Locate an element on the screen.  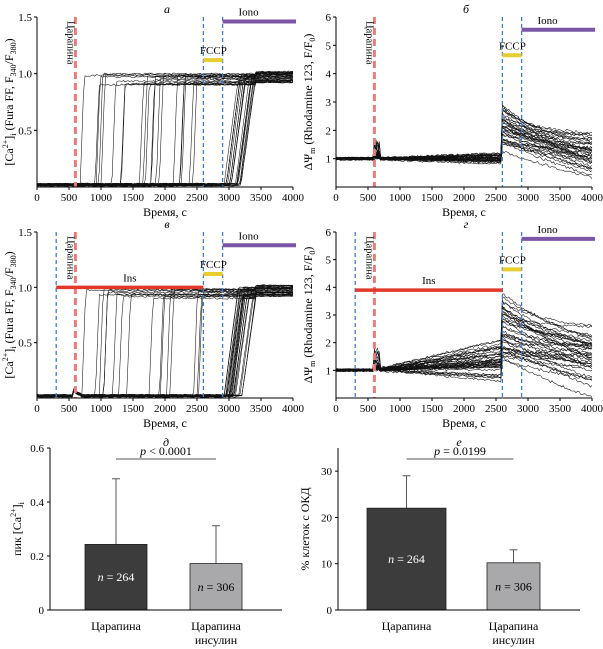
y-tick-label: 0 is located at coordinates (42, 611).